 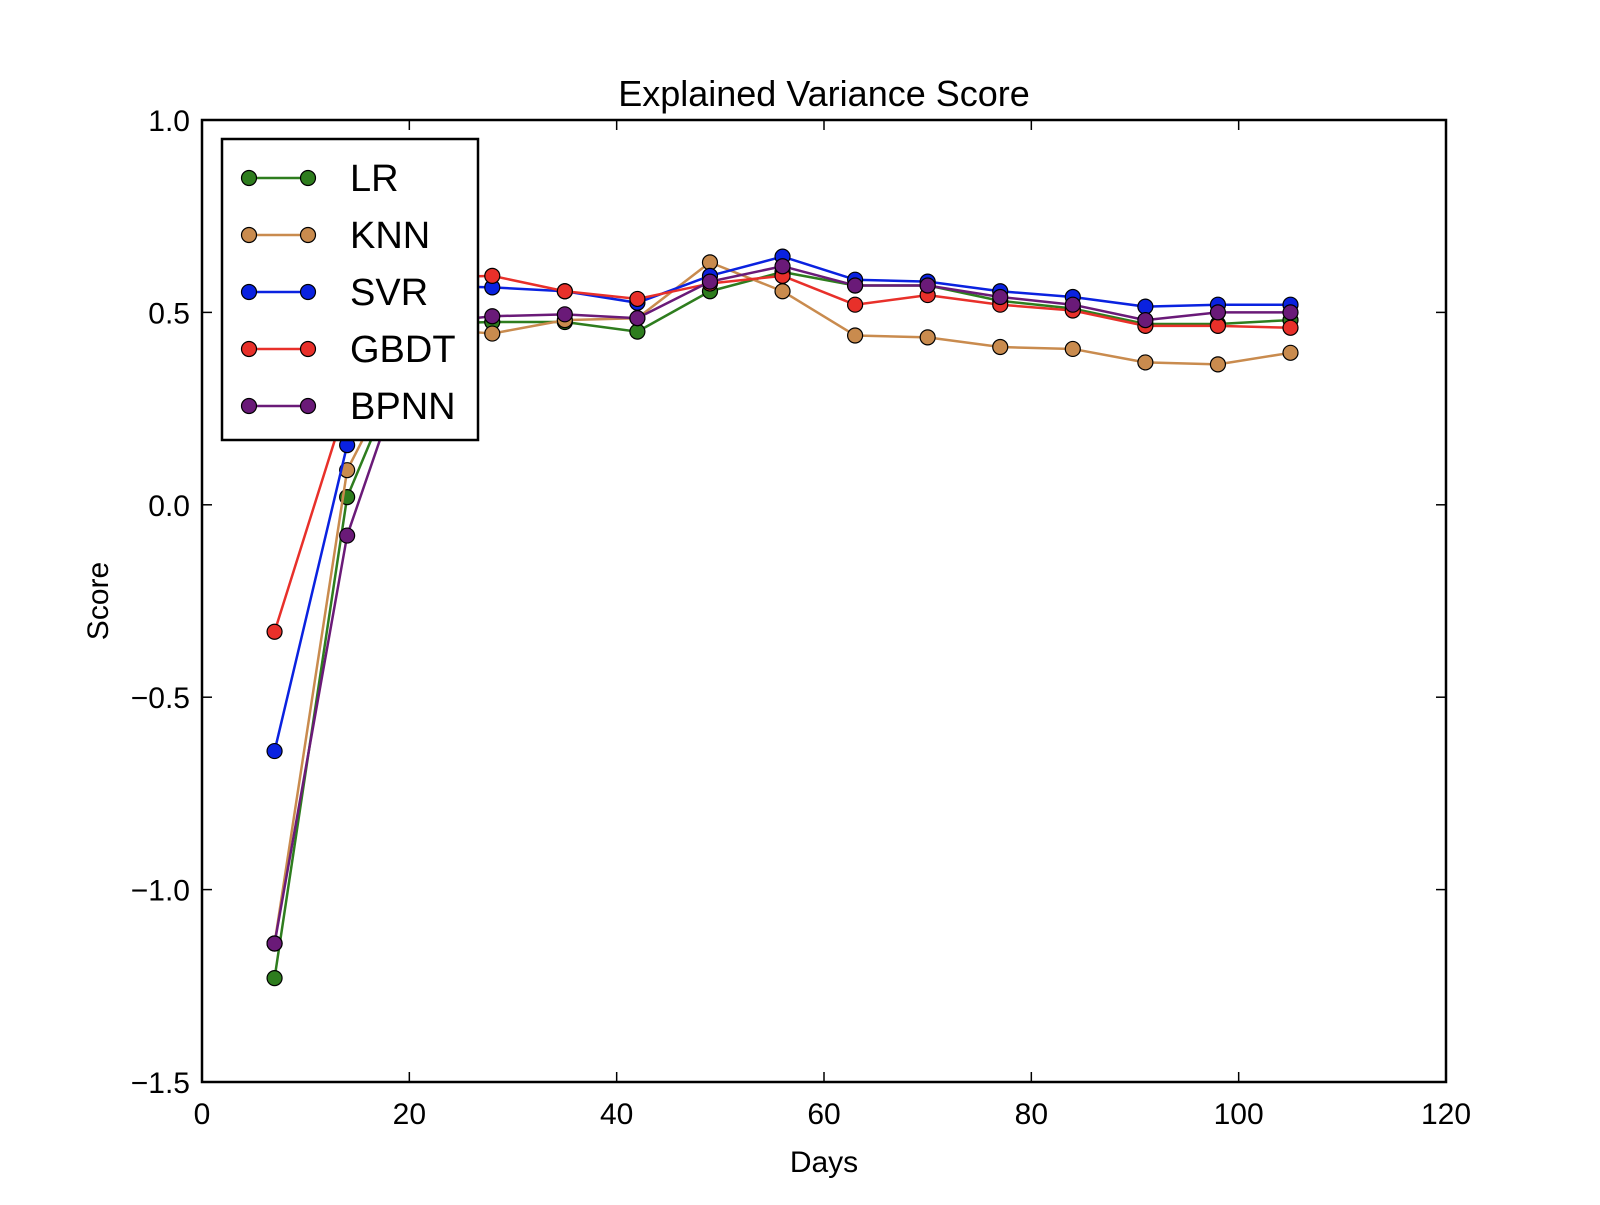 What do you see at coordinates (390, 236) in the screenshot?
I see `legend-label: KNN` at bounding box center [390, 236].